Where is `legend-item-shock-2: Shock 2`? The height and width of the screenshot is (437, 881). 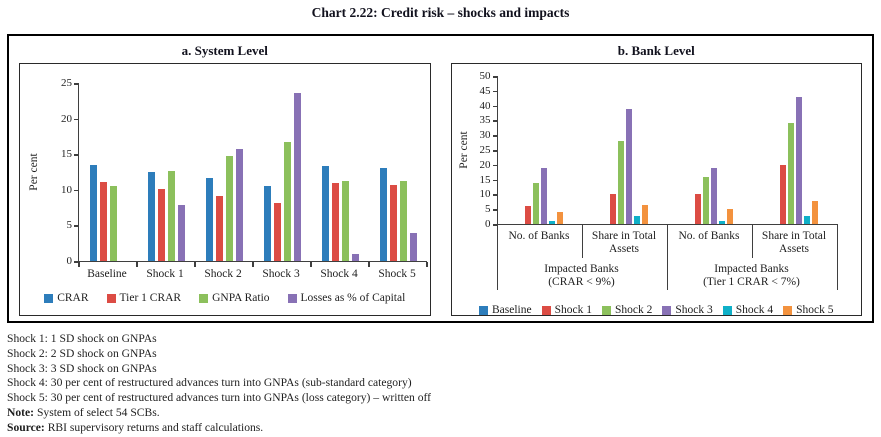 legend-item-shock-2: Shock 2 is located at coordinates (626, 310).